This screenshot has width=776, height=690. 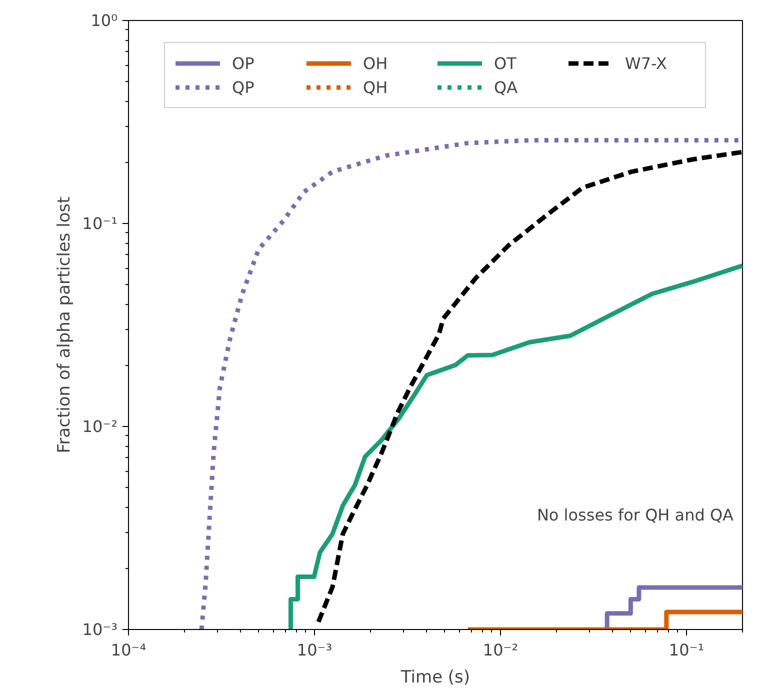 I want to click on legend-label: OP, so click(x=244, y=63).